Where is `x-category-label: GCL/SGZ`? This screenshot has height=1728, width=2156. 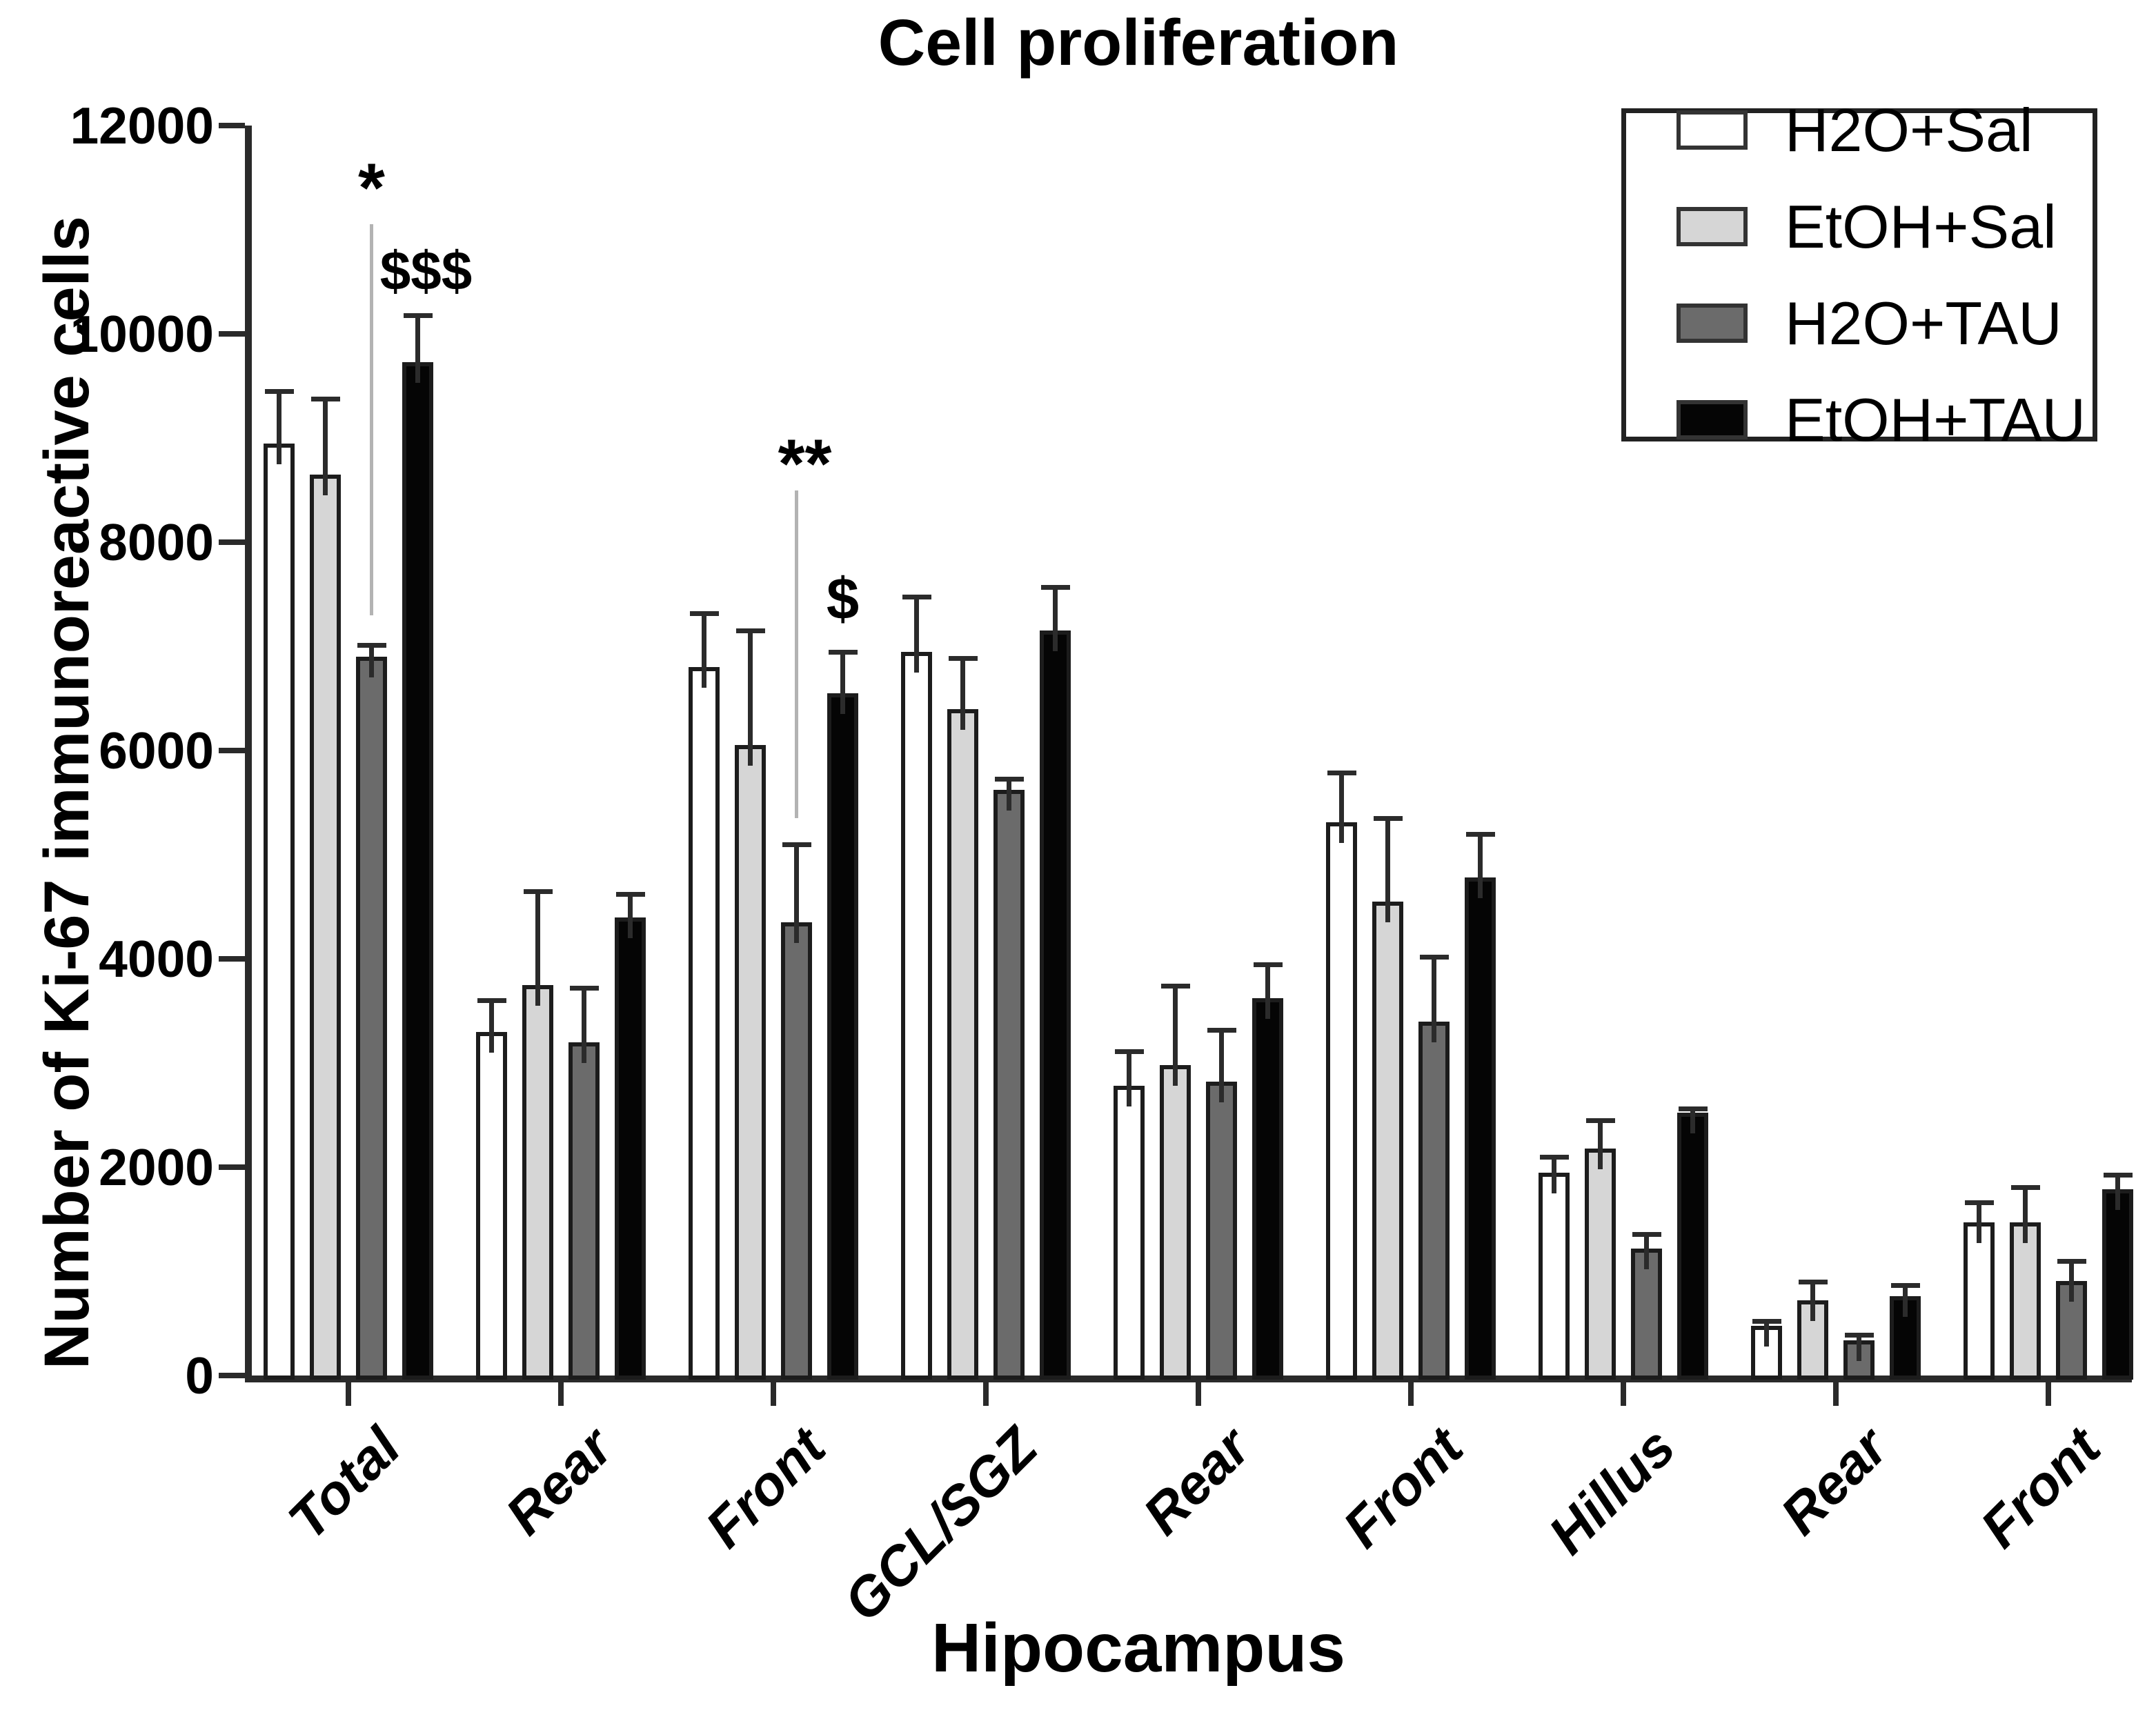 x-category-label: GCL/SGZ is located at coordinates (941, 1524).